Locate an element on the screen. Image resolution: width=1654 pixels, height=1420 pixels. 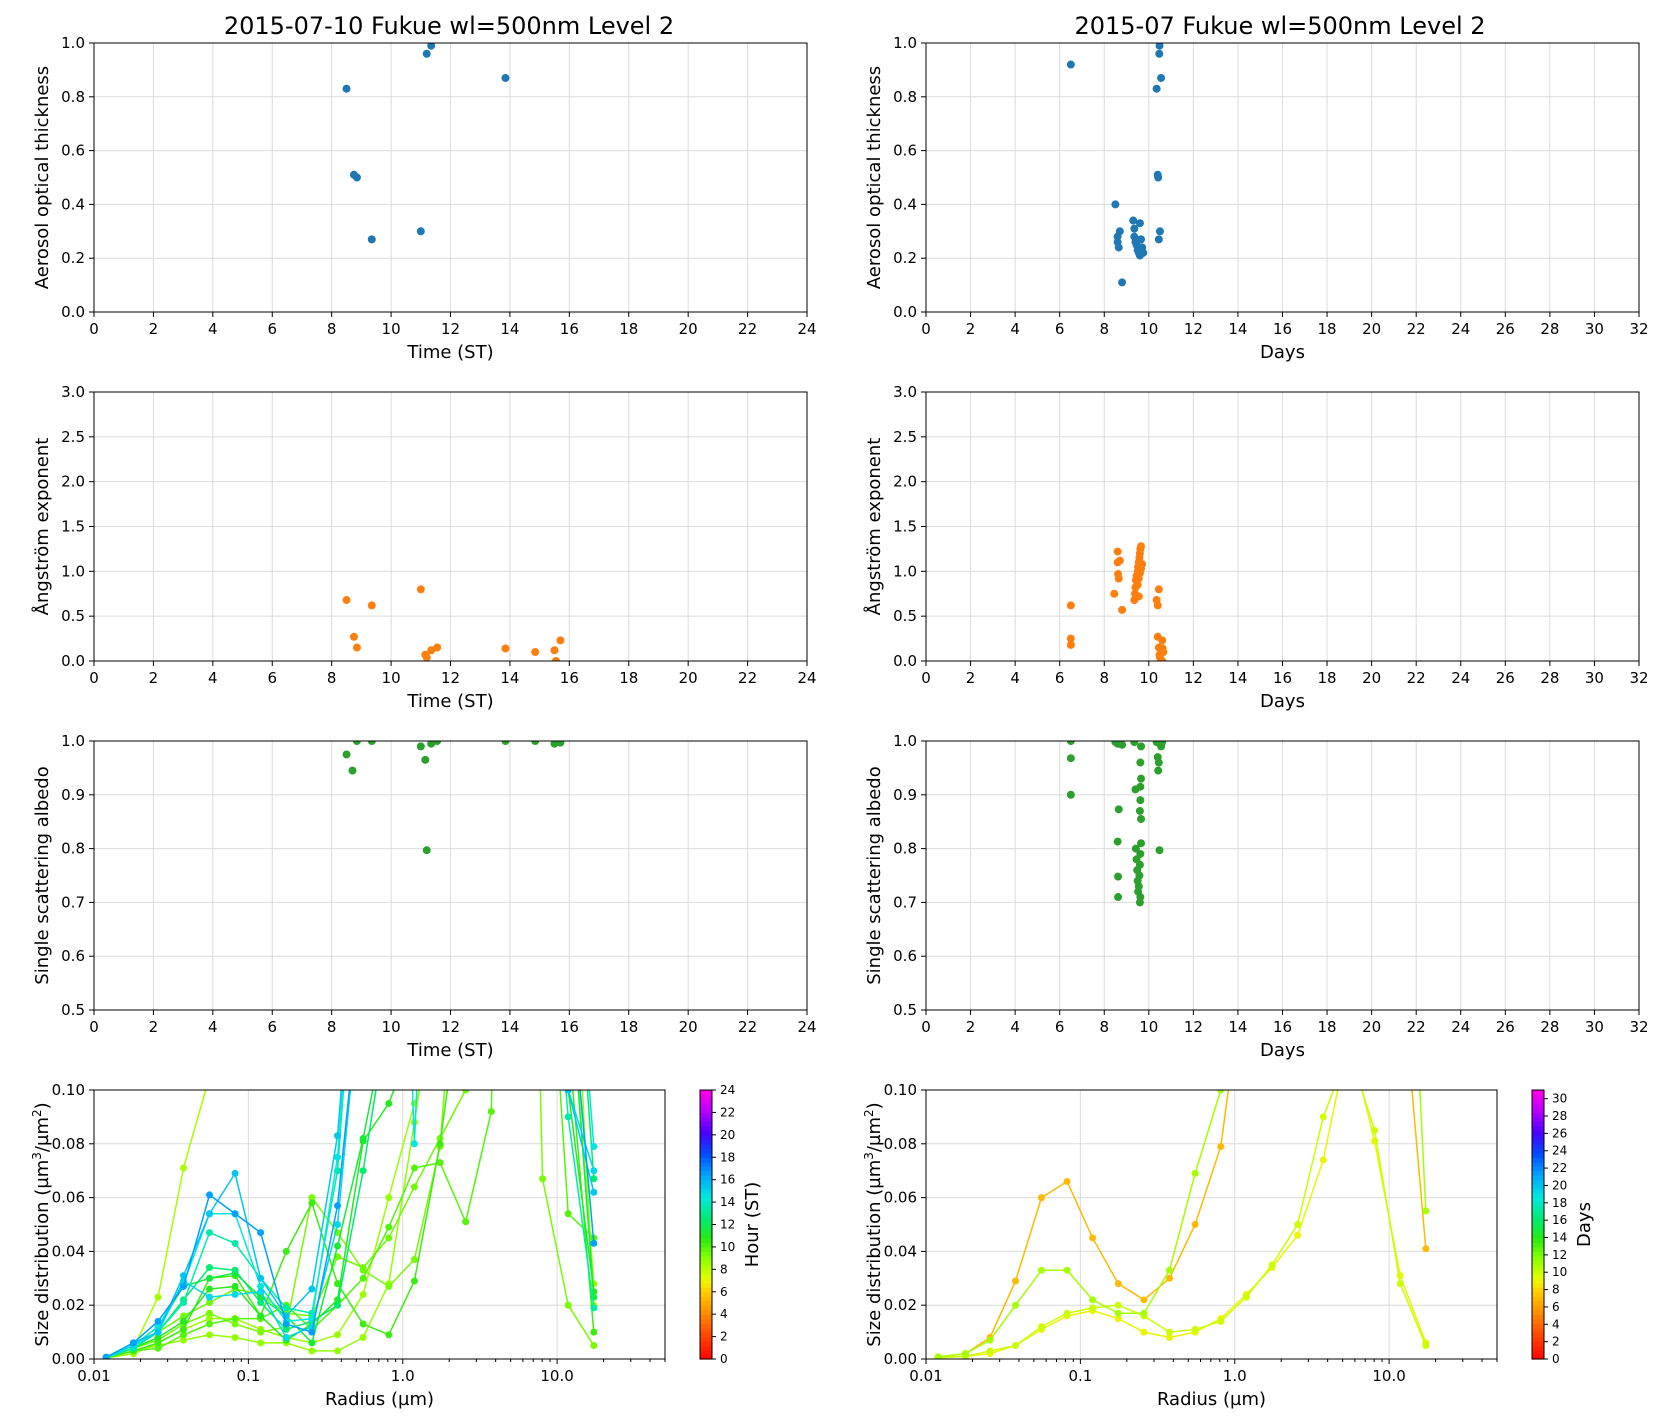
y-tick-label: 0.7 is located at coordinates (73, 902).